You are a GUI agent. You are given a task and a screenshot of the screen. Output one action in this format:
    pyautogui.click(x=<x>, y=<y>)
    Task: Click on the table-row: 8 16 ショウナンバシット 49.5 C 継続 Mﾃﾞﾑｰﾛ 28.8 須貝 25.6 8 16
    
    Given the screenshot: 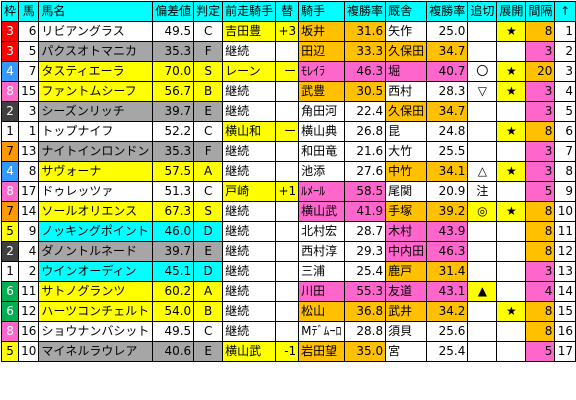 What is the action you would take?
    pyautogui.click(x=288, y=331)
    